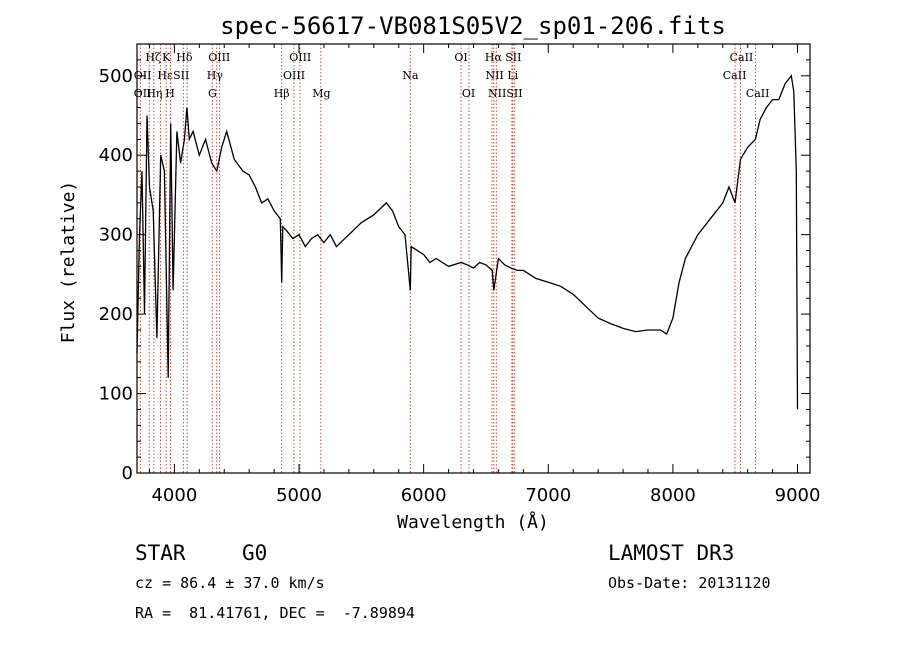  I want to click on y-tick-label: 100, so click(116, 394).